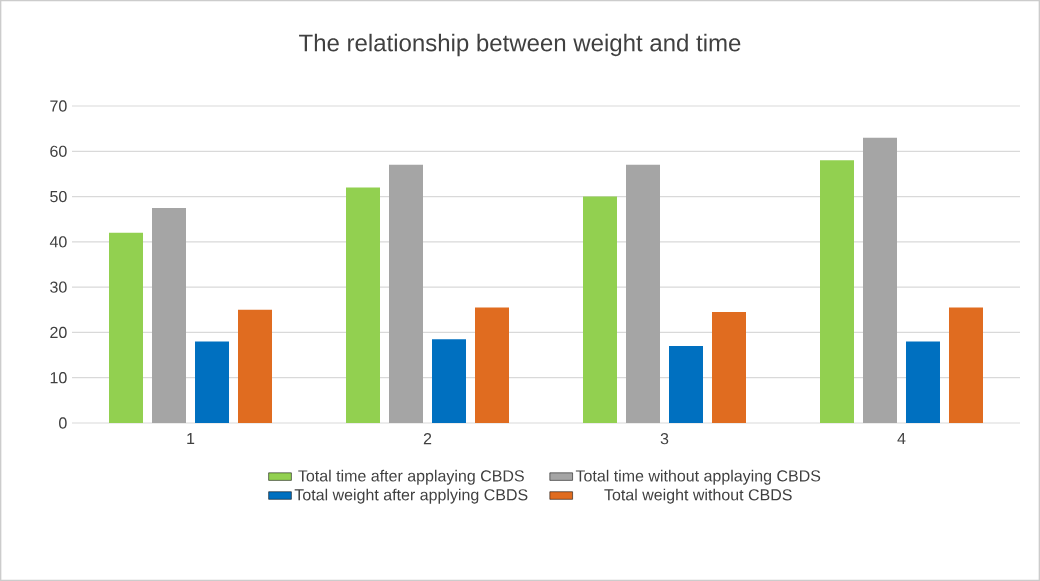 This screenshot has width=1040, height=581. I want to click on y-tick-label: 60, so click(58, 151).